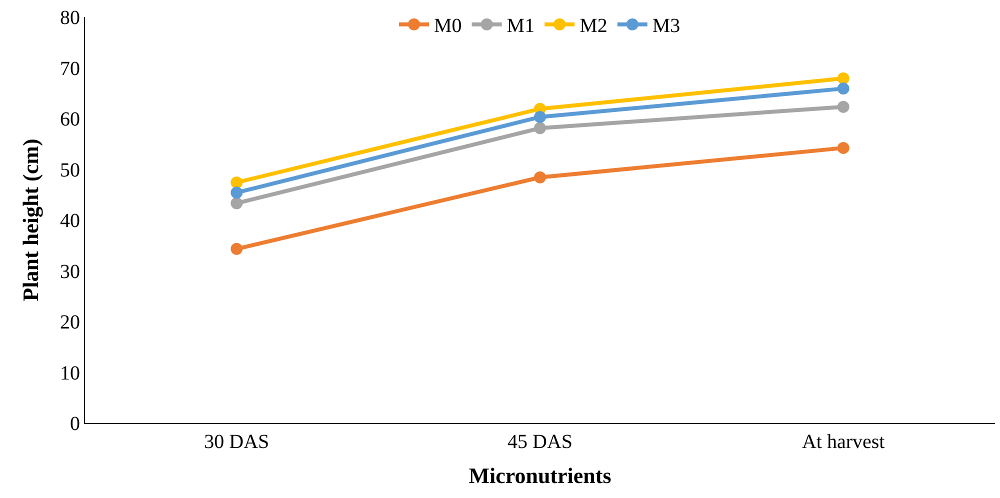  What do you see at coordinates (70, 69) in the screenshot?
I see `y-tick-label: 70` at bounding box center [70, 69].